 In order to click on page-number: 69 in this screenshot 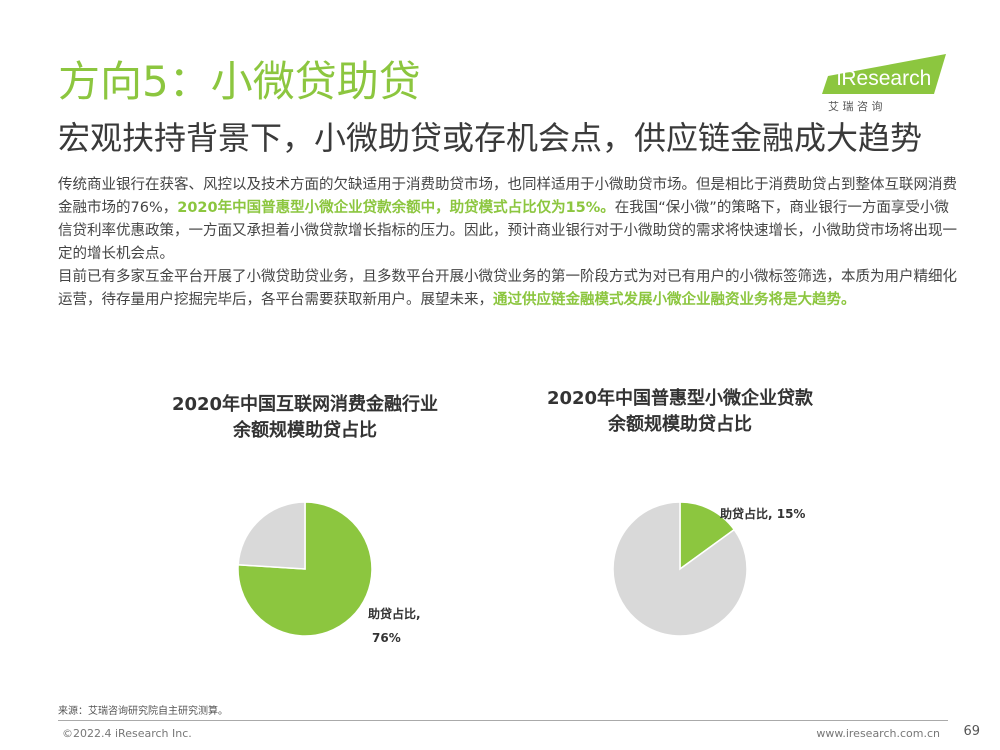, I will do `click(971, 731)`.